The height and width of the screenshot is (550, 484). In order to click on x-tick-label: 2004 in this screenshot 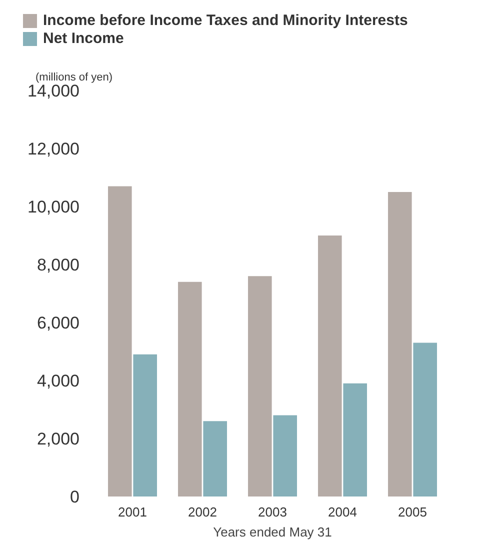, I will do `click(342, 512)`.